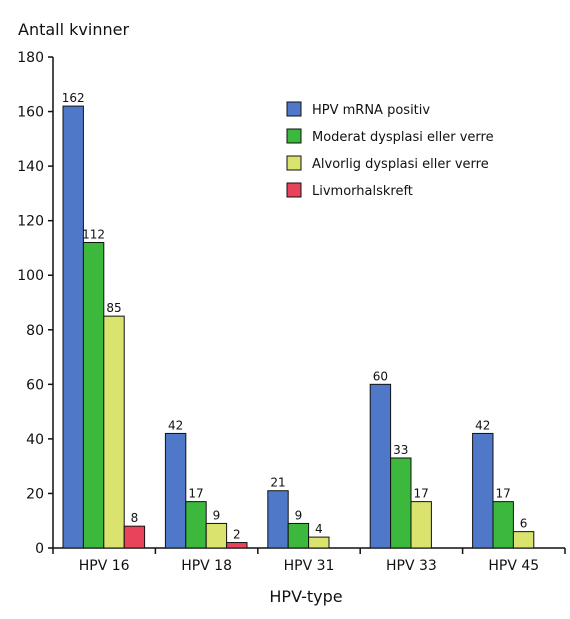 This screenshot has height=619, width=570. I want to click on y-tick-label: 80, so click(35, 331).